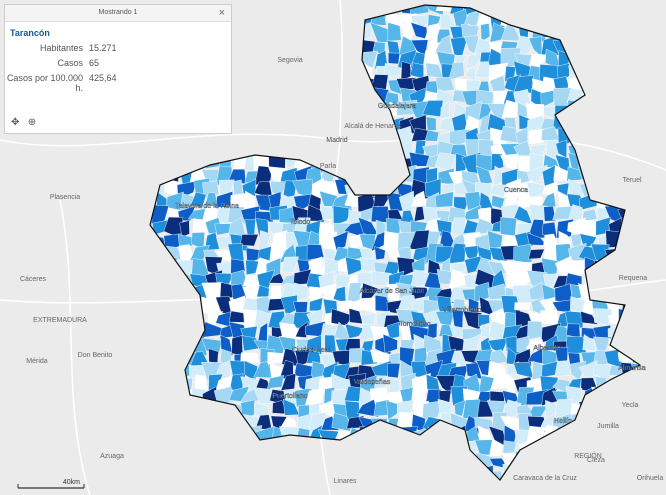  What do you see at coordinates (311, 350) in the screenshot?
I see `place-label: Ciudad Real` at bounding box center [311, 350].